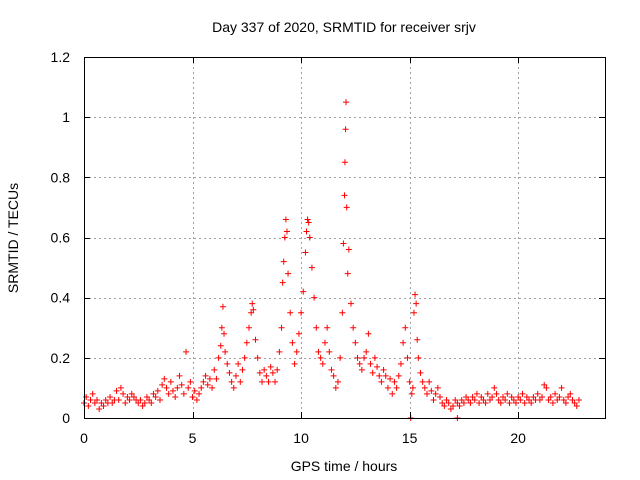 The image size is (640, 480). I want to click on y-tick-label: 0.2, so click(61, 358).